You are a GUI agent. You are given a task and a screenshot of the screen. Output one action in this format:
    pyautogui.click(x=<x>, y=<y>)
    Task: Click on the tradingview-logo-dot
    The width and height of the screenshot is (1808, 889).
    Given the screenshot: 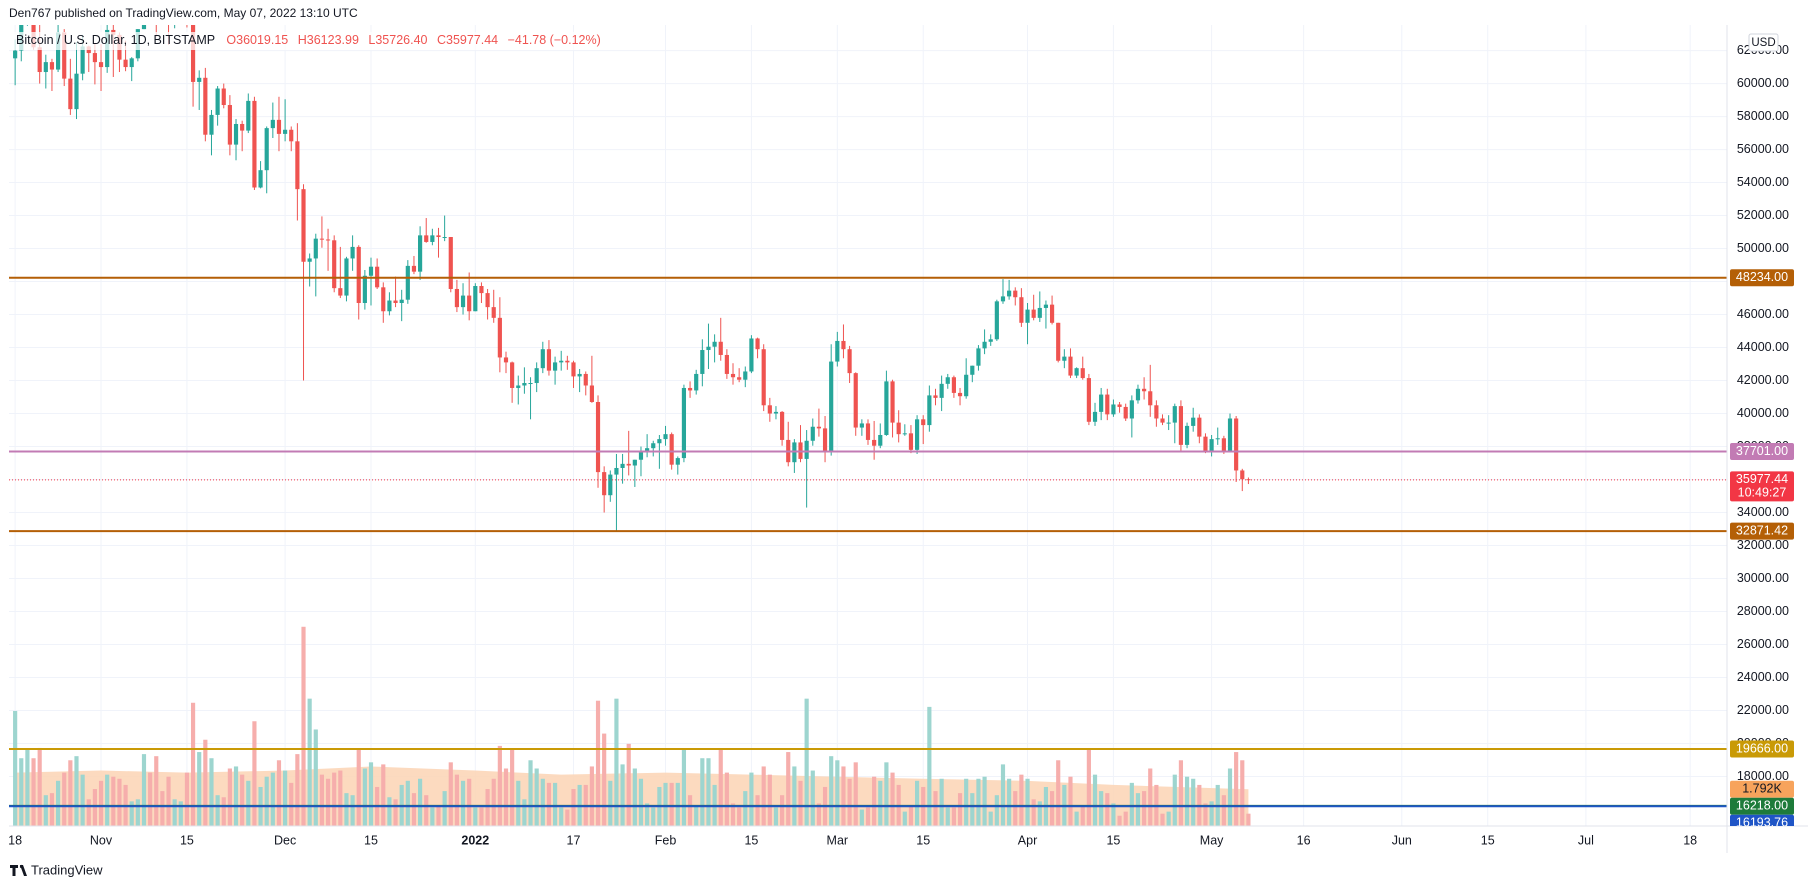 What is the action you would take?
    pyautogui.click(x=21, y=866)
    